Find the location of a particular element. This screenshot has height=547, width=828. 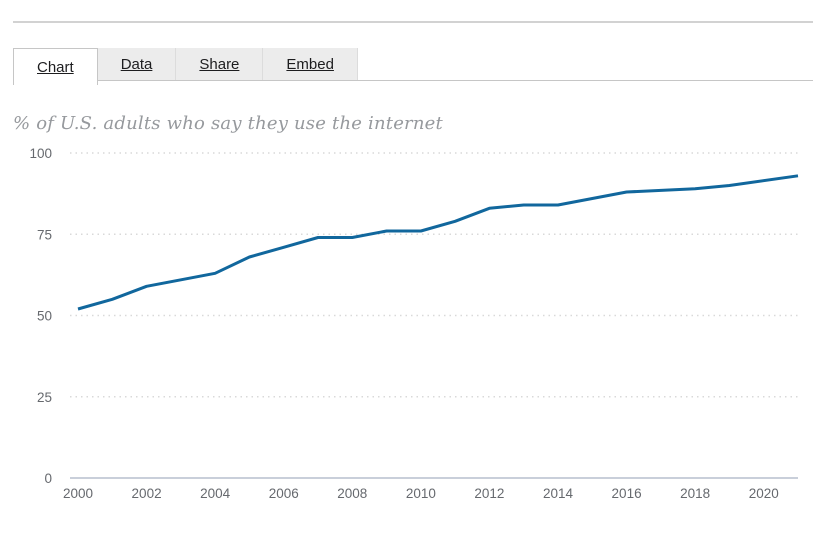

tab-share-label: Share is located at coordinates (219, 64).